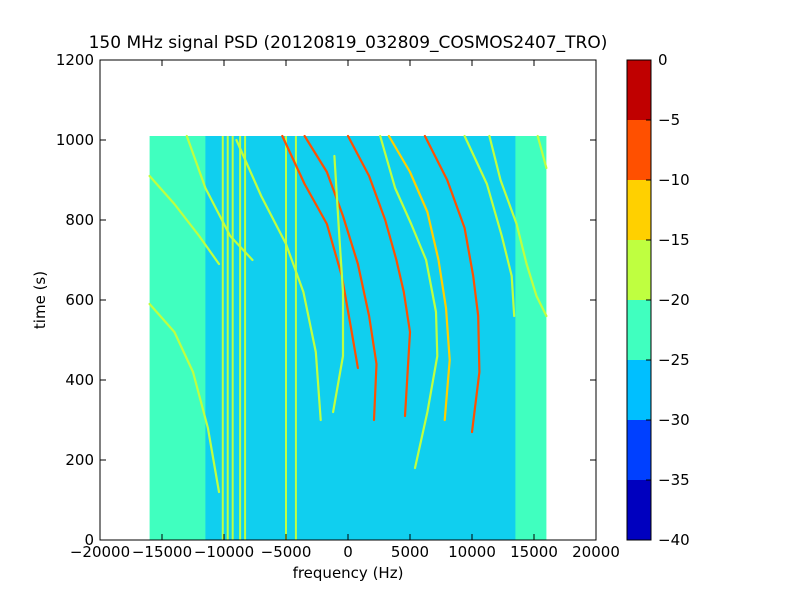 The width and height of the screenshot is (800, 600). Describe the element at coordinates (663, 60) in the screenshot. I see `colorbar-tick-label-8: 0` at that location.